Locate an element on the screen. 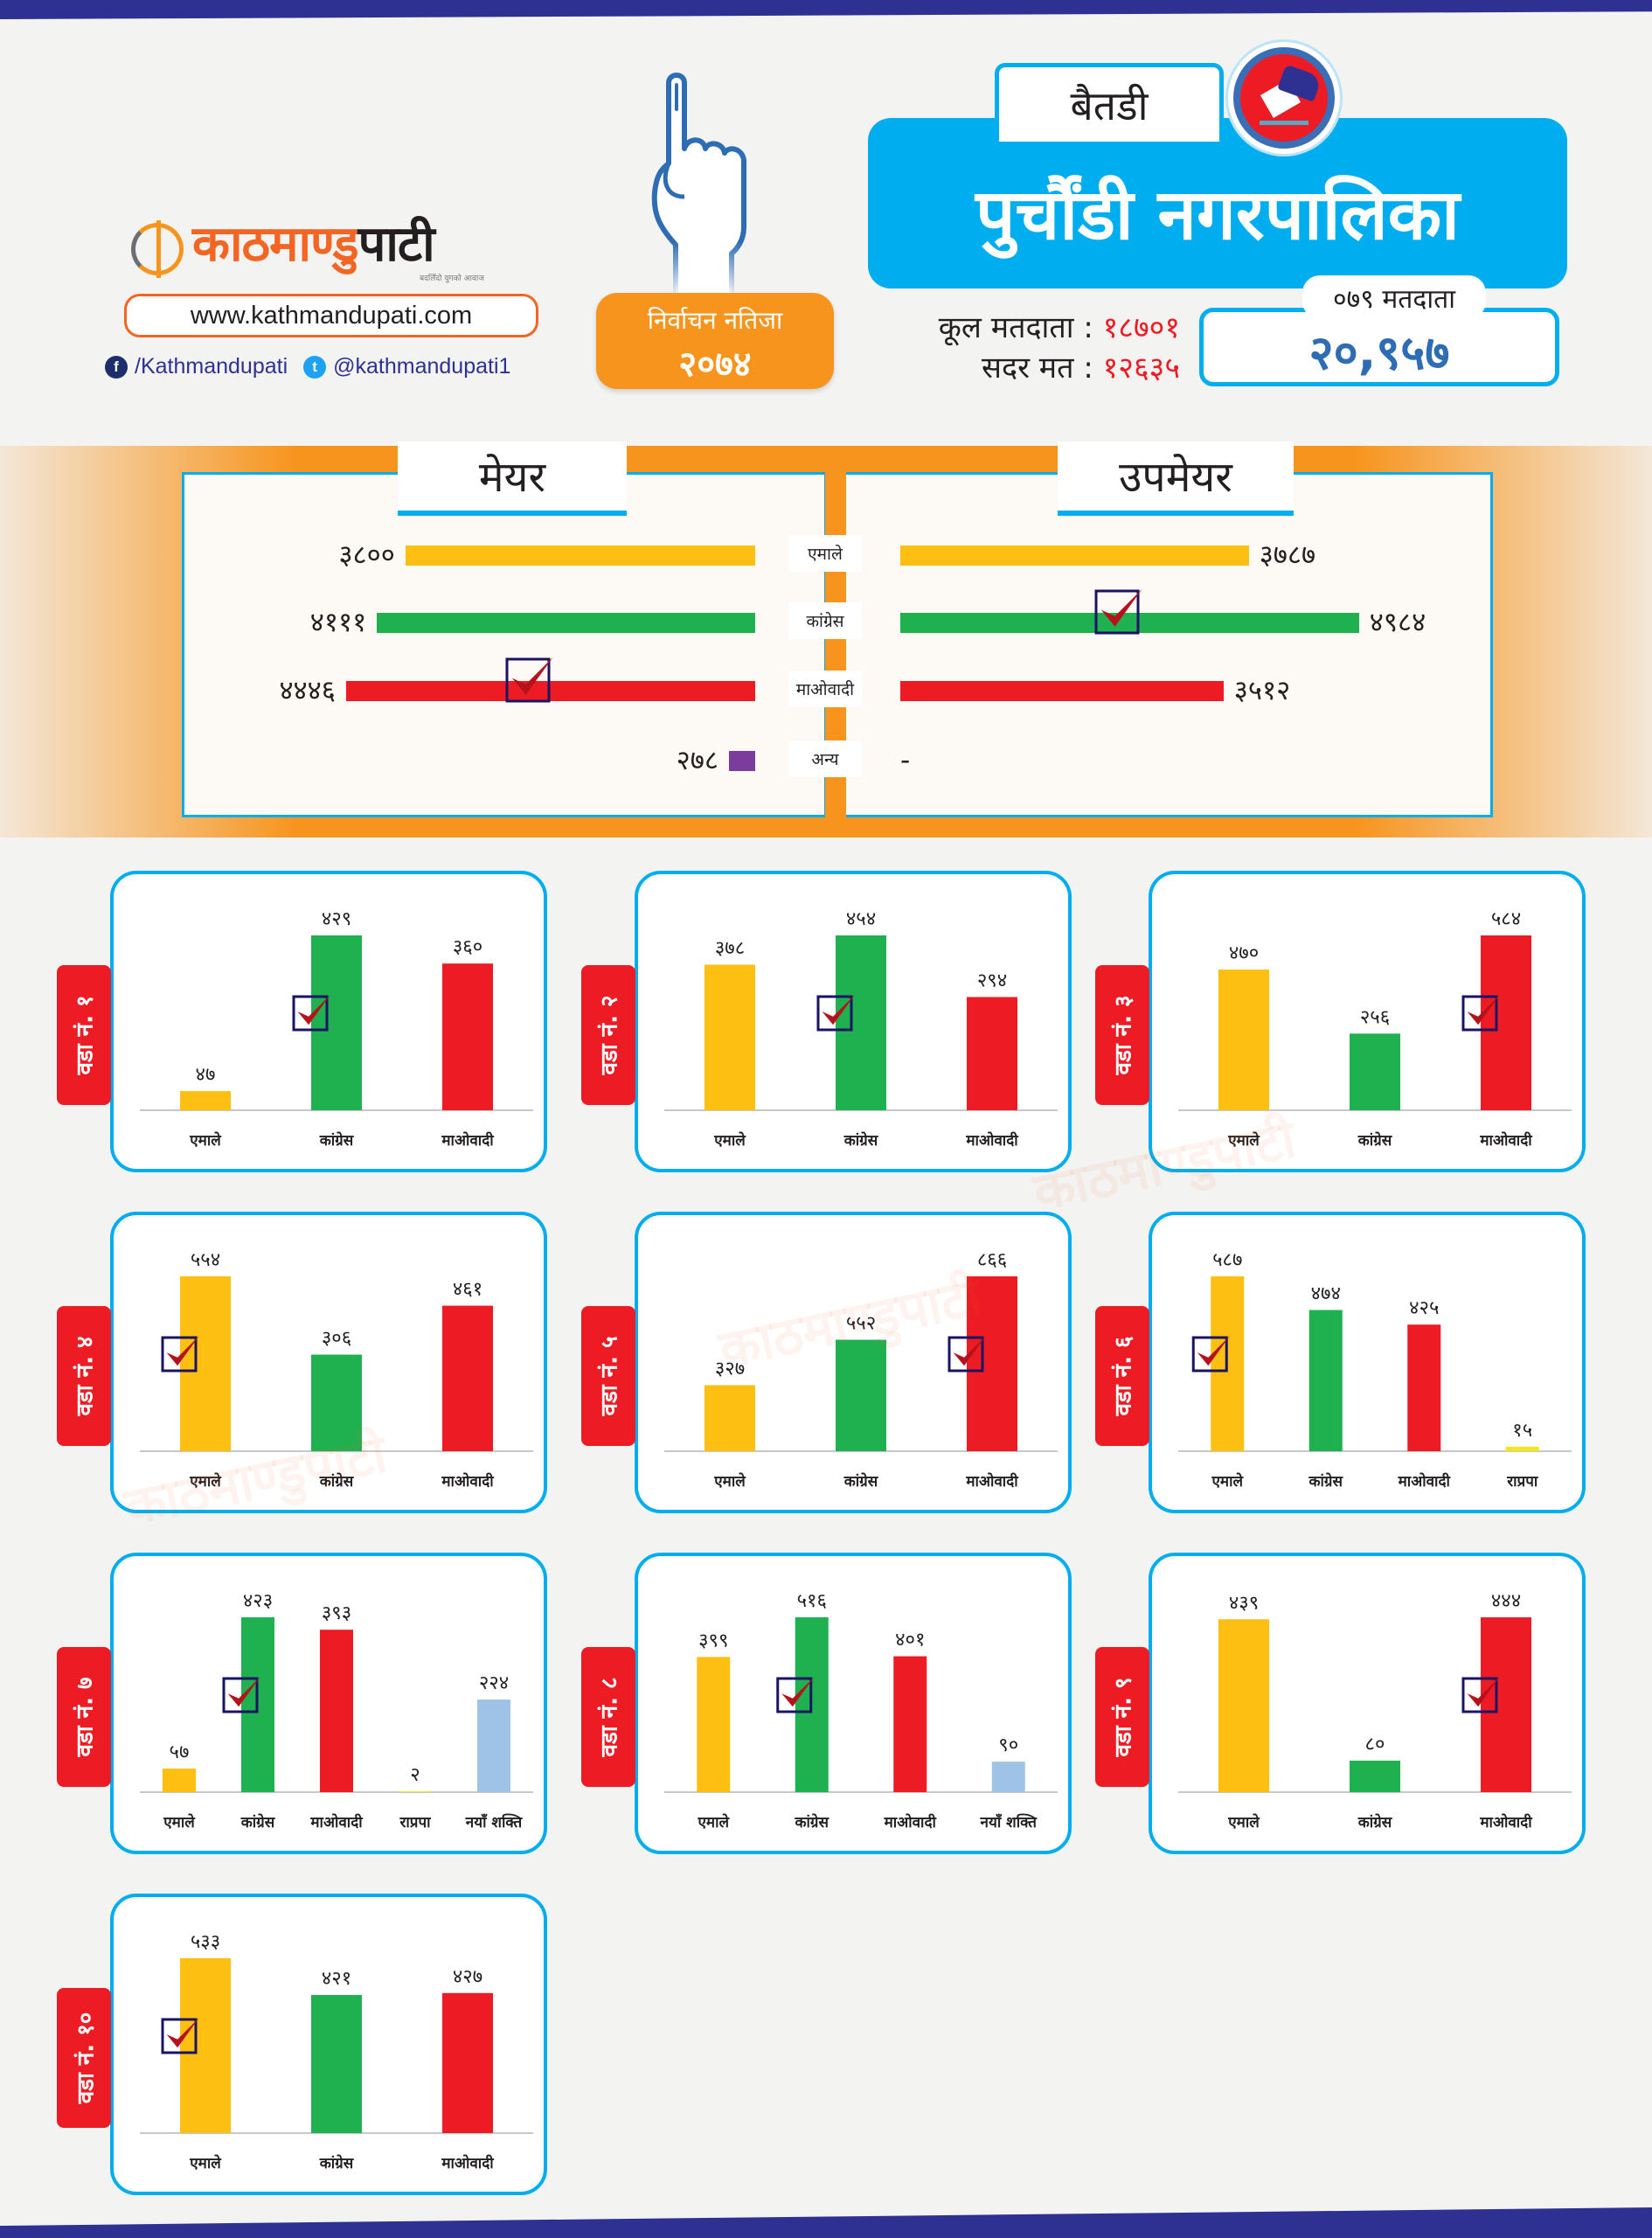 This screenshot has height=2238, width=1652. total-voters-row: कूल मतदाता : १८७०१ is located at coordinates (1022, 328).